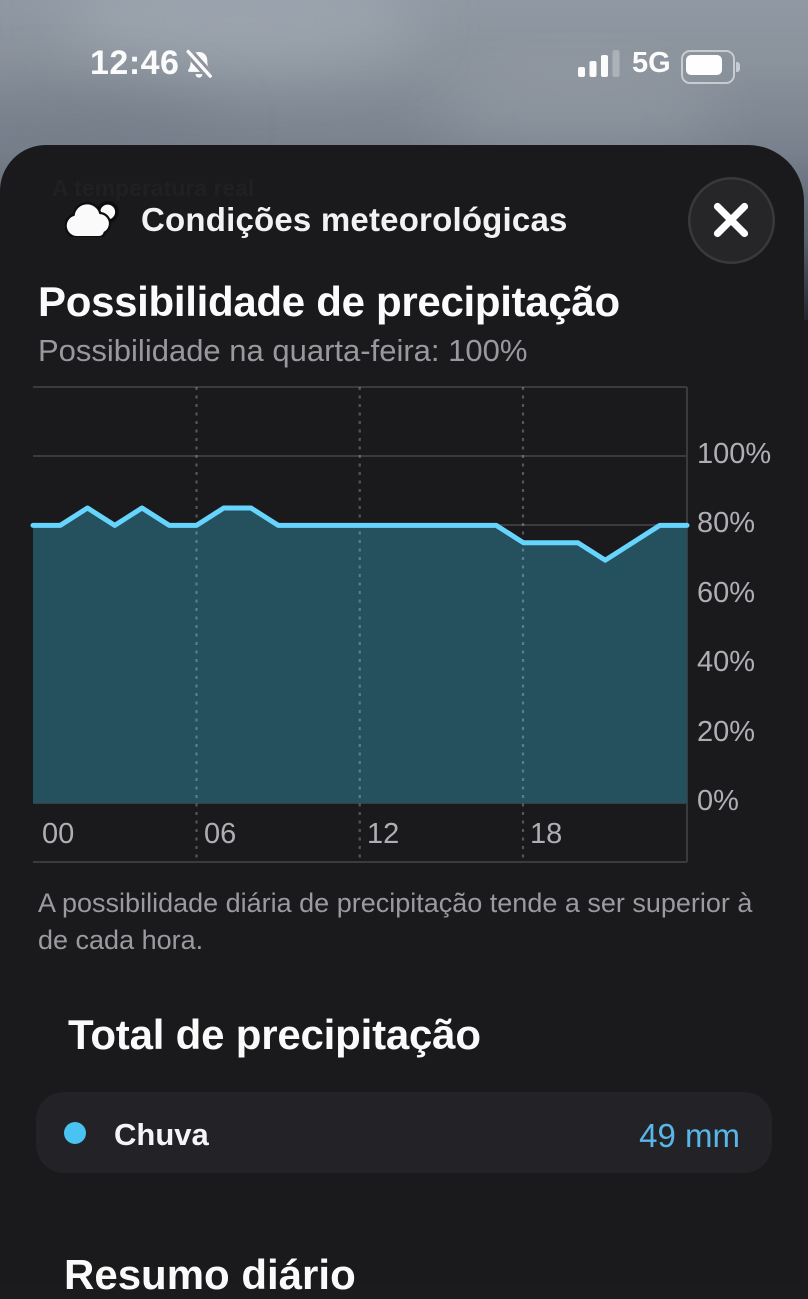 This screenshot has height=1299, width=808. What do you see at coordinates (220, 834) in the screenshot?
I see `svg-text: 06` at bounding box center [220, 834].